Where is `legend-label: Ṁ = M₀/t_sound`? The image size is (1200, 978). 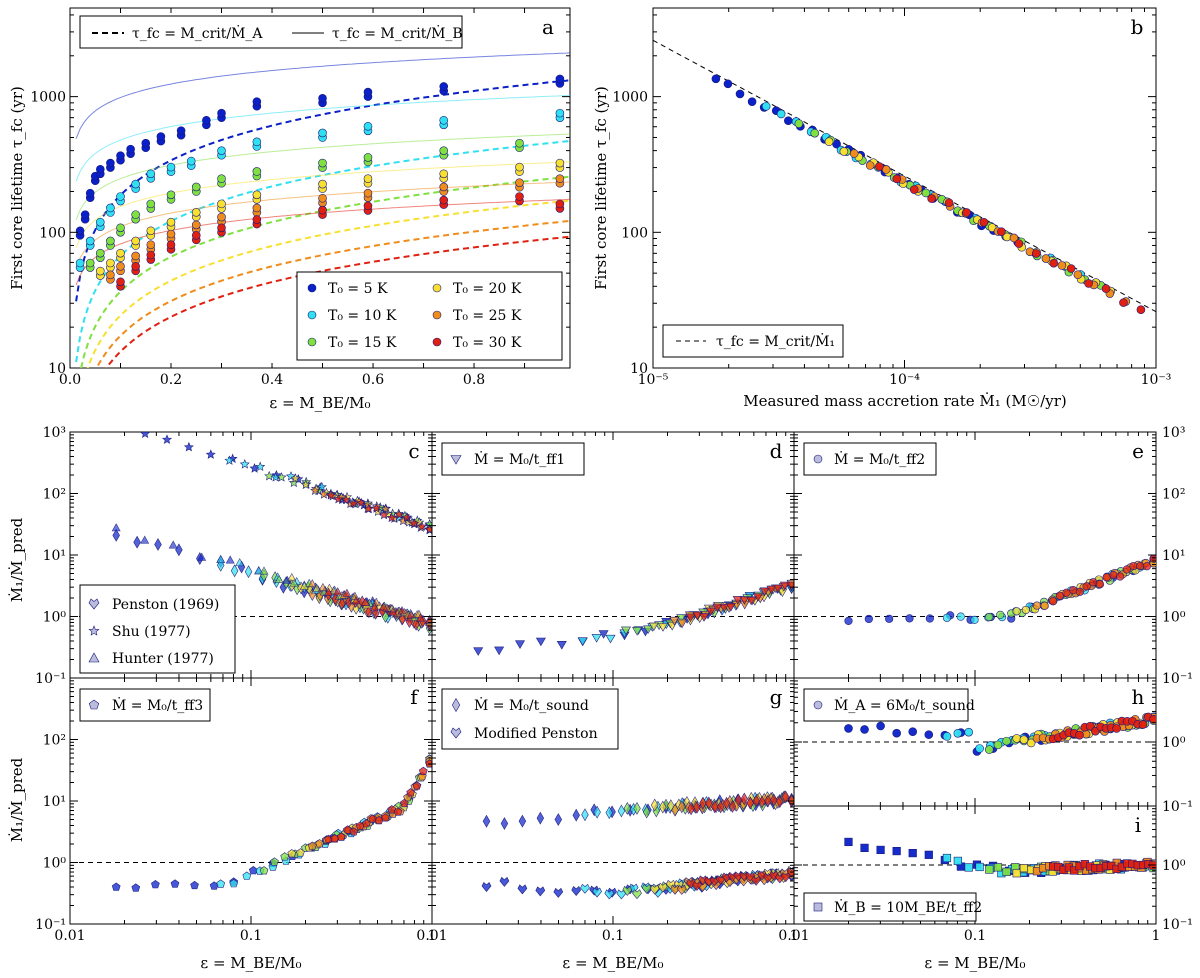
legend-label: Ṁ = M₀/t_sound is located at coordinates (531, 705).